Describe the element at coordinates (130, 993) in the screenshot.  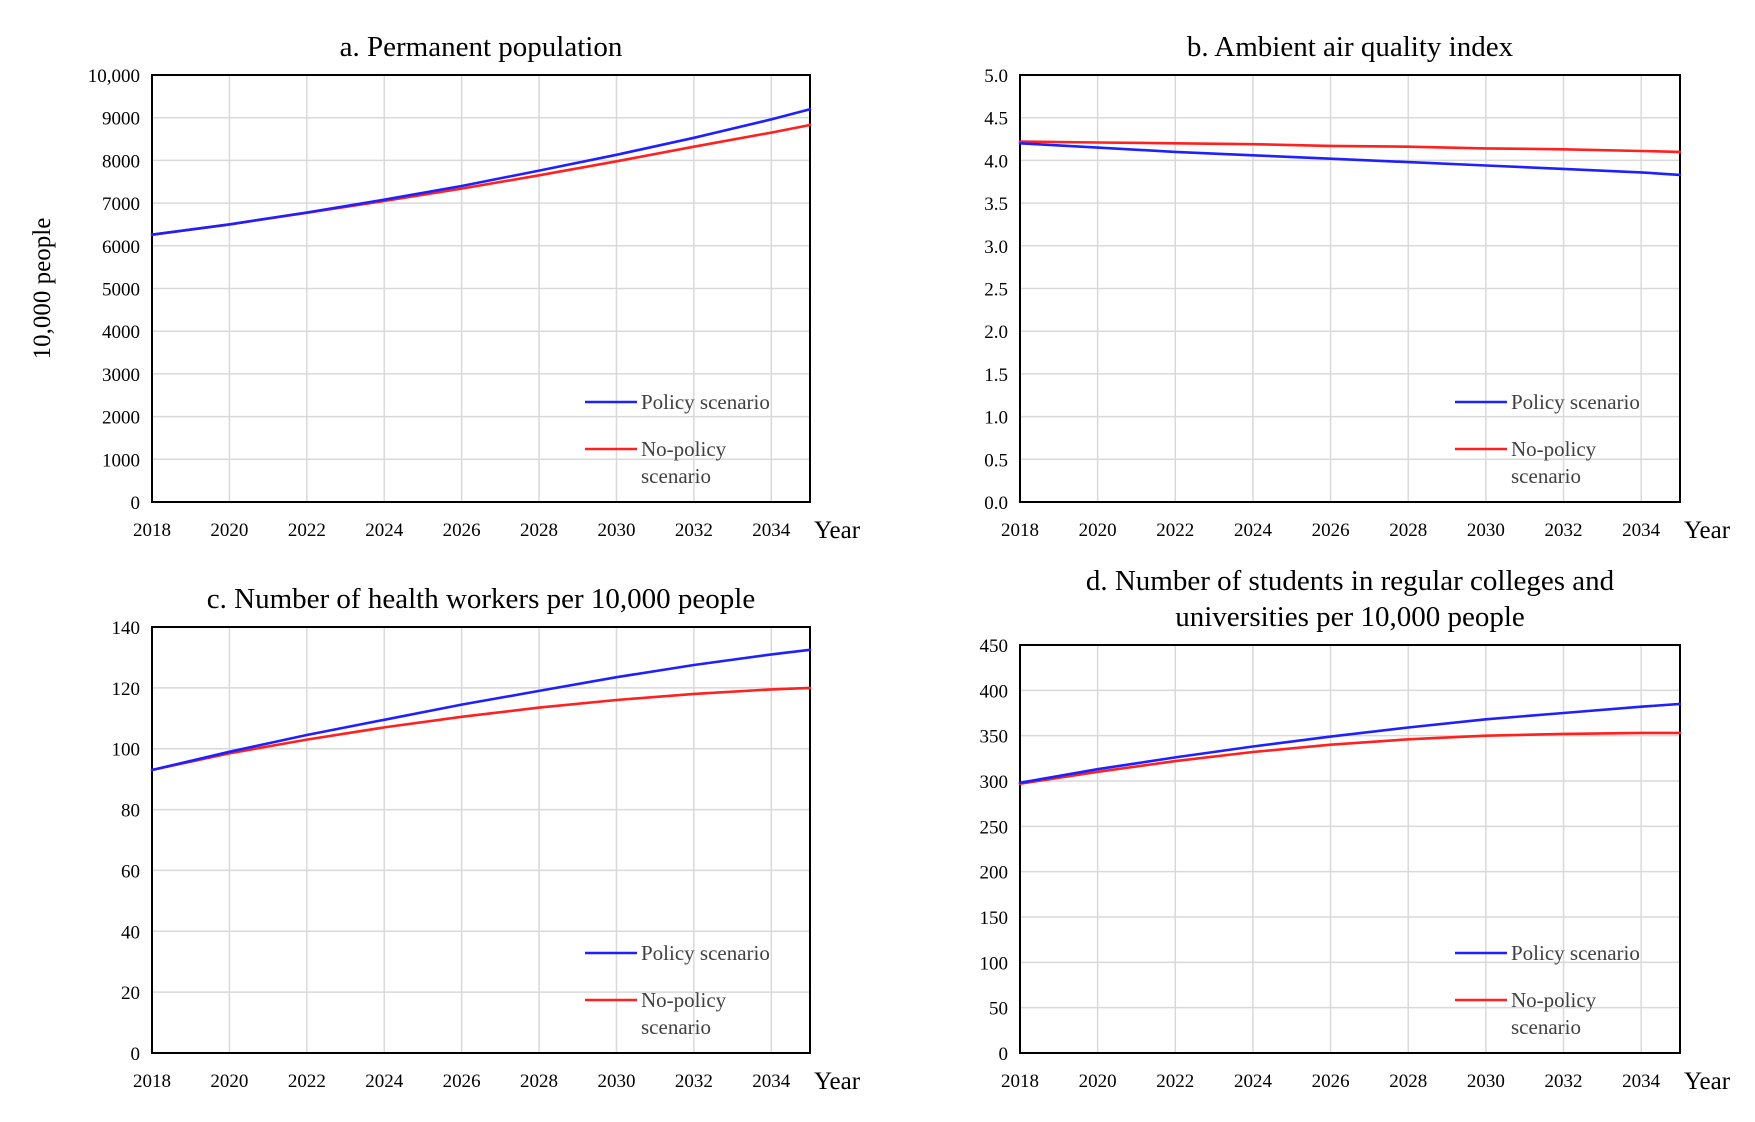
I see `y-tick-label: 20` at that location.